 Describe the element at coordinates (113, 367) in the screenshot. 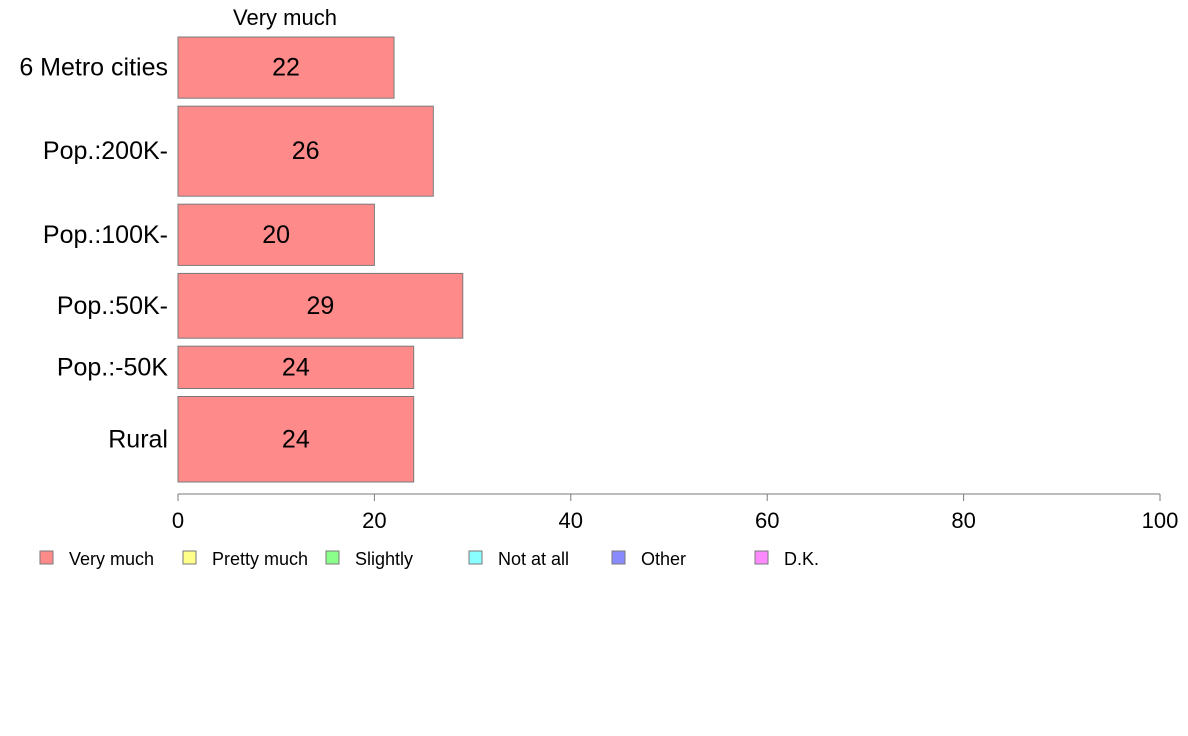

I see `category-label: Pop.:-50K` at that location.